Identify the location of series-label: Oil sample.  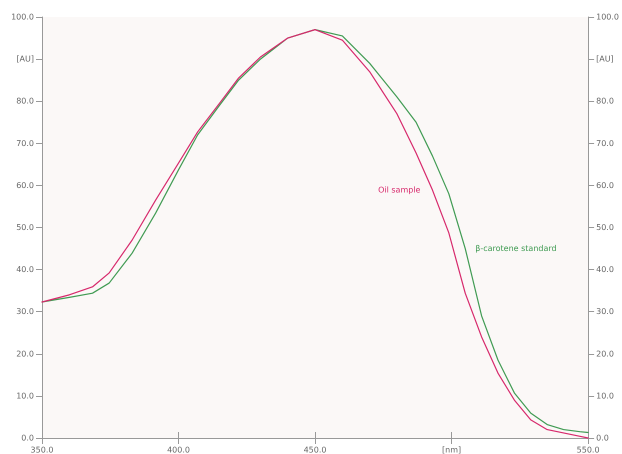
(399, 190).